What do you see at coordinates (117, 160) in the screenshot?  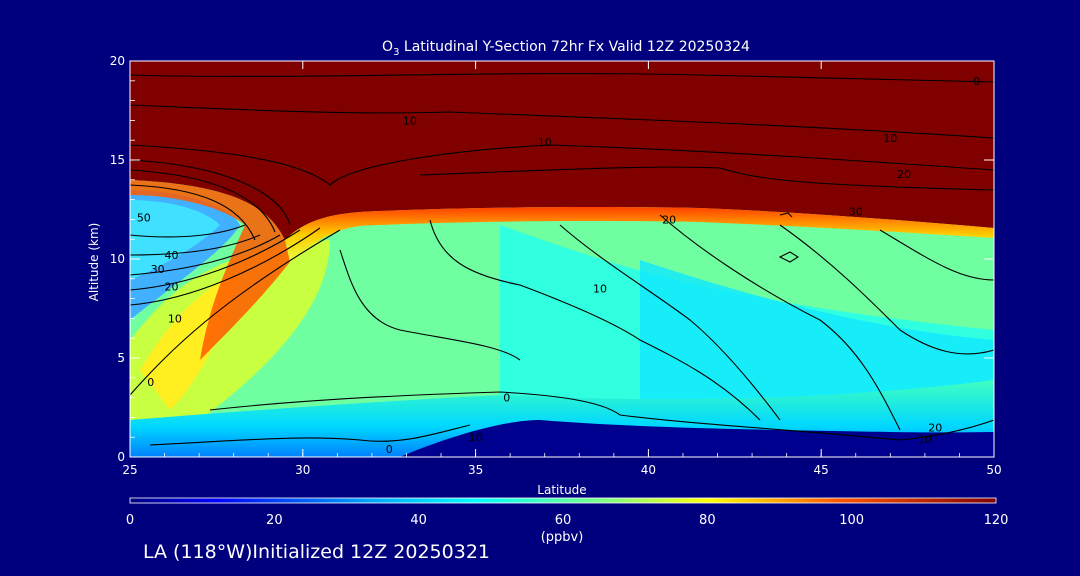 I see `y-tick-label: 15` at bounding box center [117, 160].